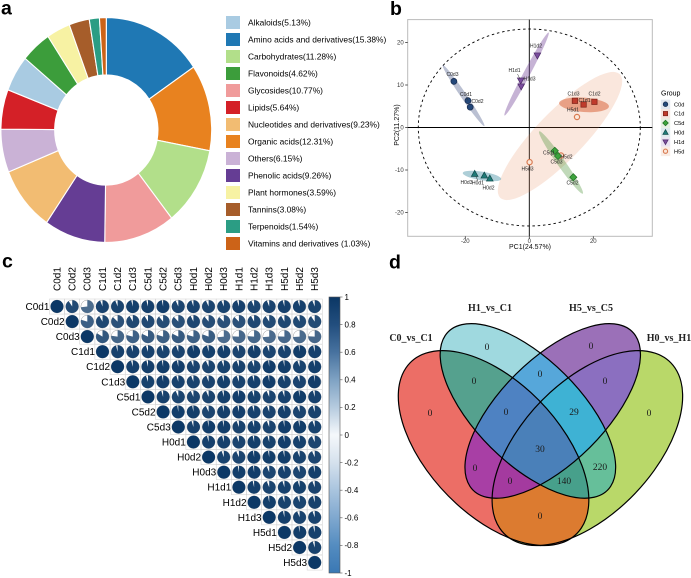 Image resolution: width=691 pixels, height=578 pixels. What do you see at coordinates (679, 152) in the screenshot?
I see `svg-text: H5d` at bounding box center [679, 152].